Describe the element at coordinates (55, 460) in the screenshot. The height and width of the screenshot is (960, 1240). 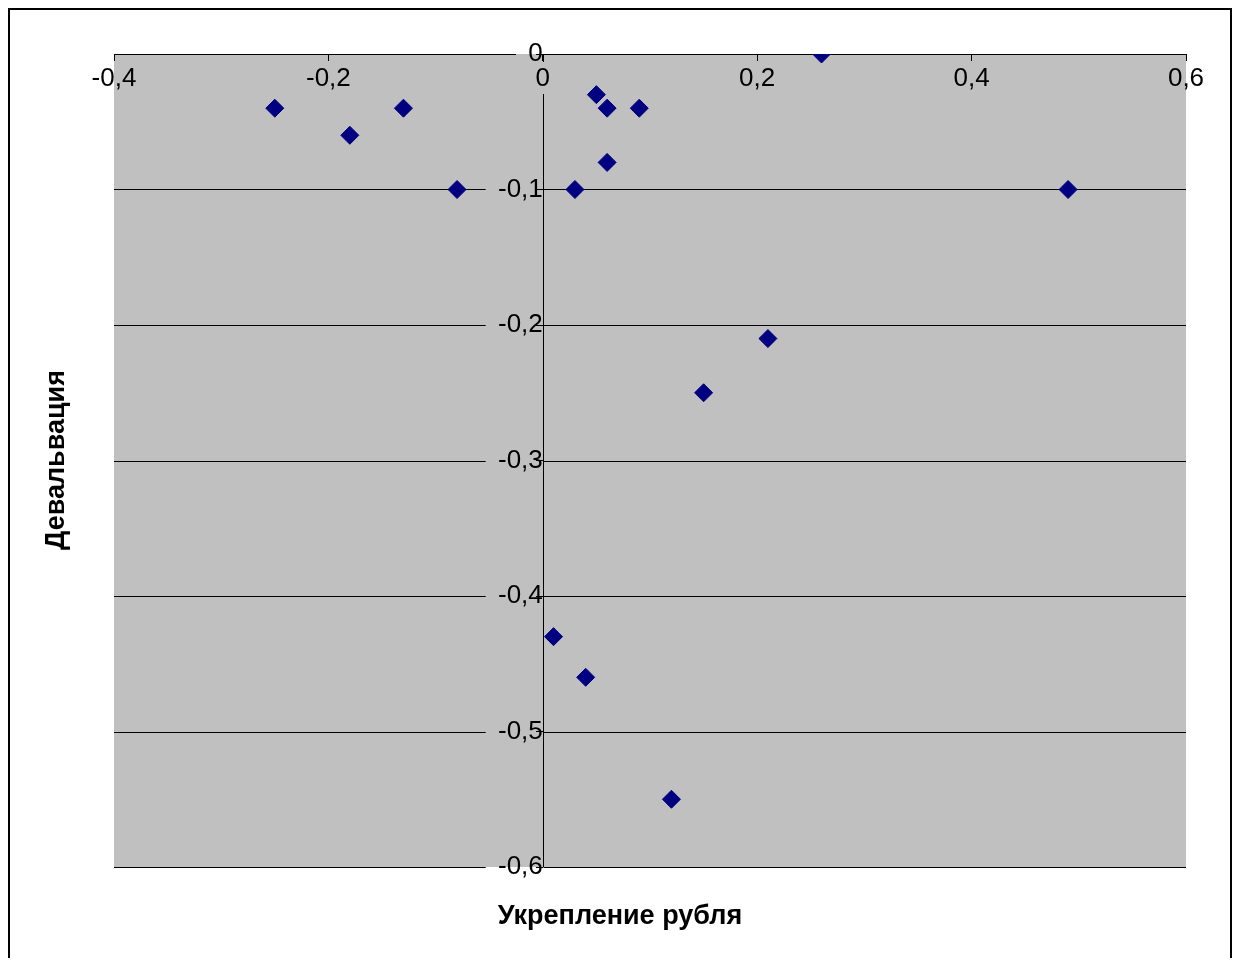
I see `y-axis-title: Девальвация` at that location.